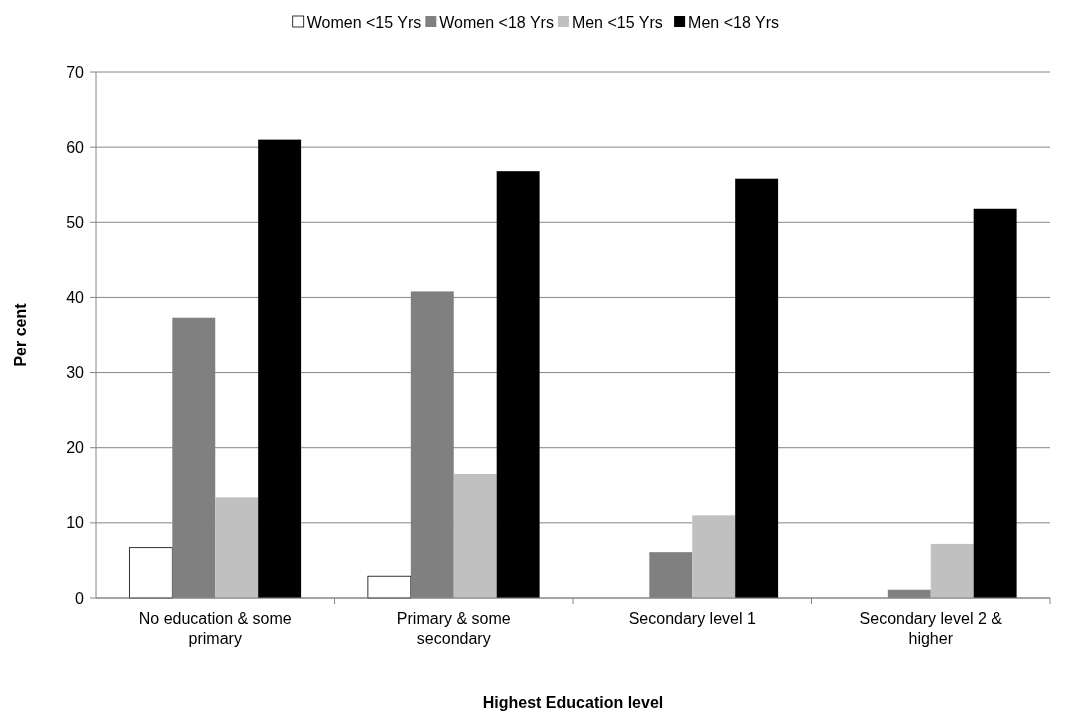 Image resolution: width=1083 pixels, height=716 pixels. Describe the element at coordinates (75, 373) in the screenshot. I see `y-tick-label: 30` at that location.